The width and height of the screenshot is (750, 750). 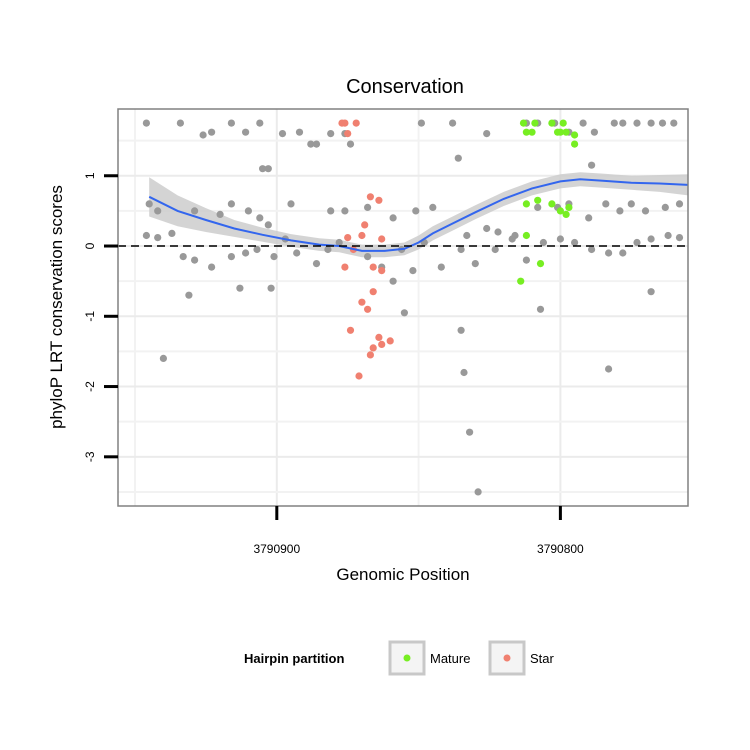 I want to click on series-star, so click(x=366, y=249).